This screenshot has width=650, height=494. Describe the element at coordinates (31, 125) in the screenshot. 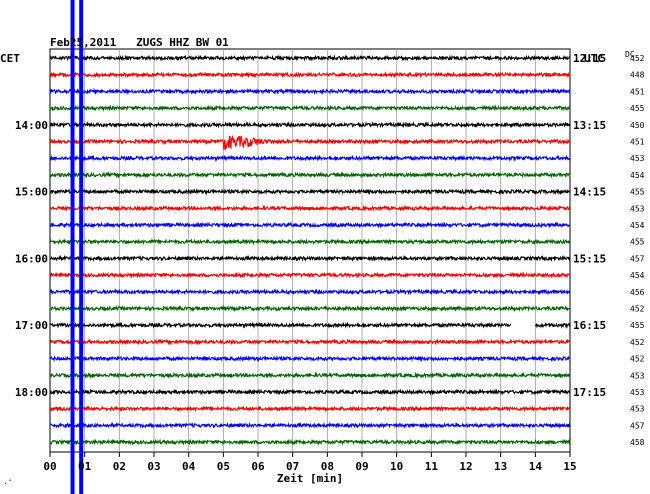

I see `left-time-label: 14:00` at that location.